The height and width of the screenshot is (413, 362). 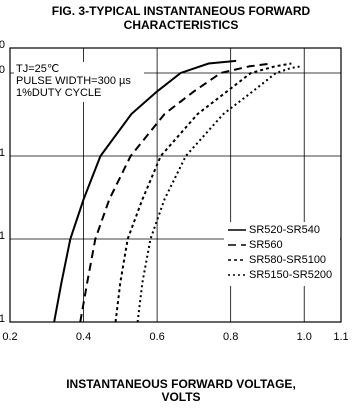 I want to click on annotation: PULSE WIDTH=300 µs, so click(x=73, y=81).